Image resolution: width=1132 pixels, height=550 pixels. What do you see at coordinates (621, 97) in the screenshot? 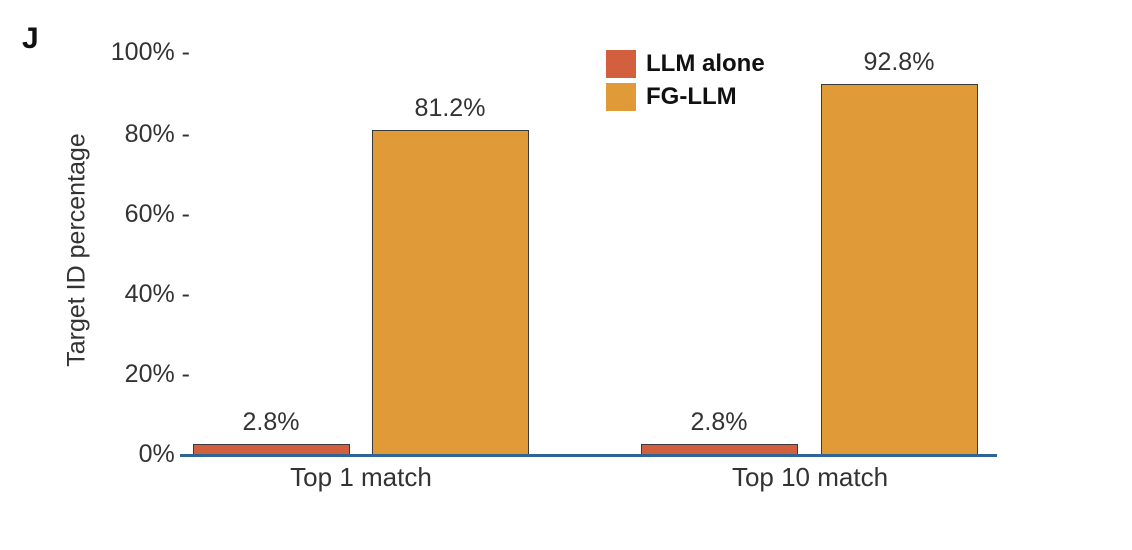
I see `legend-swatch-fg-llm` at bounding box center [621, 97].